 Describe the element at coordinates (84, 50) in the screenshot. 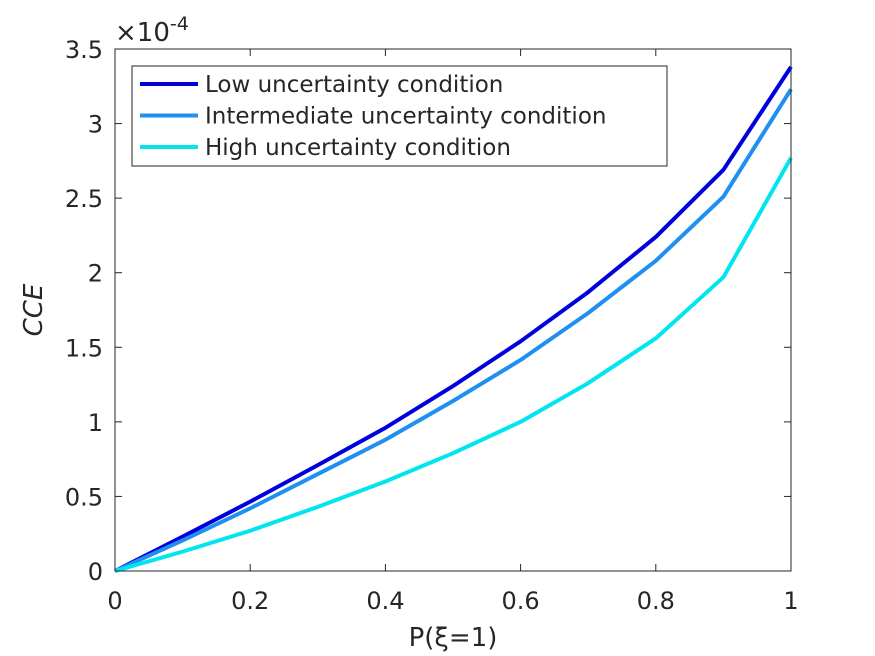

I see `y-tick-label: 3.5` at that location.